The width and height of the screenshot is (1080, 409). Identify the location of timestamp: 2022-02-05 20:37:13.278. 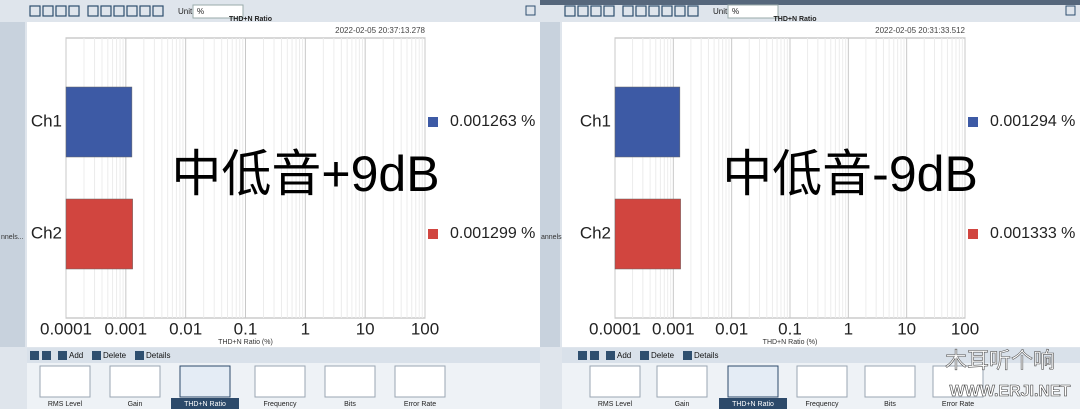
(380, 30).